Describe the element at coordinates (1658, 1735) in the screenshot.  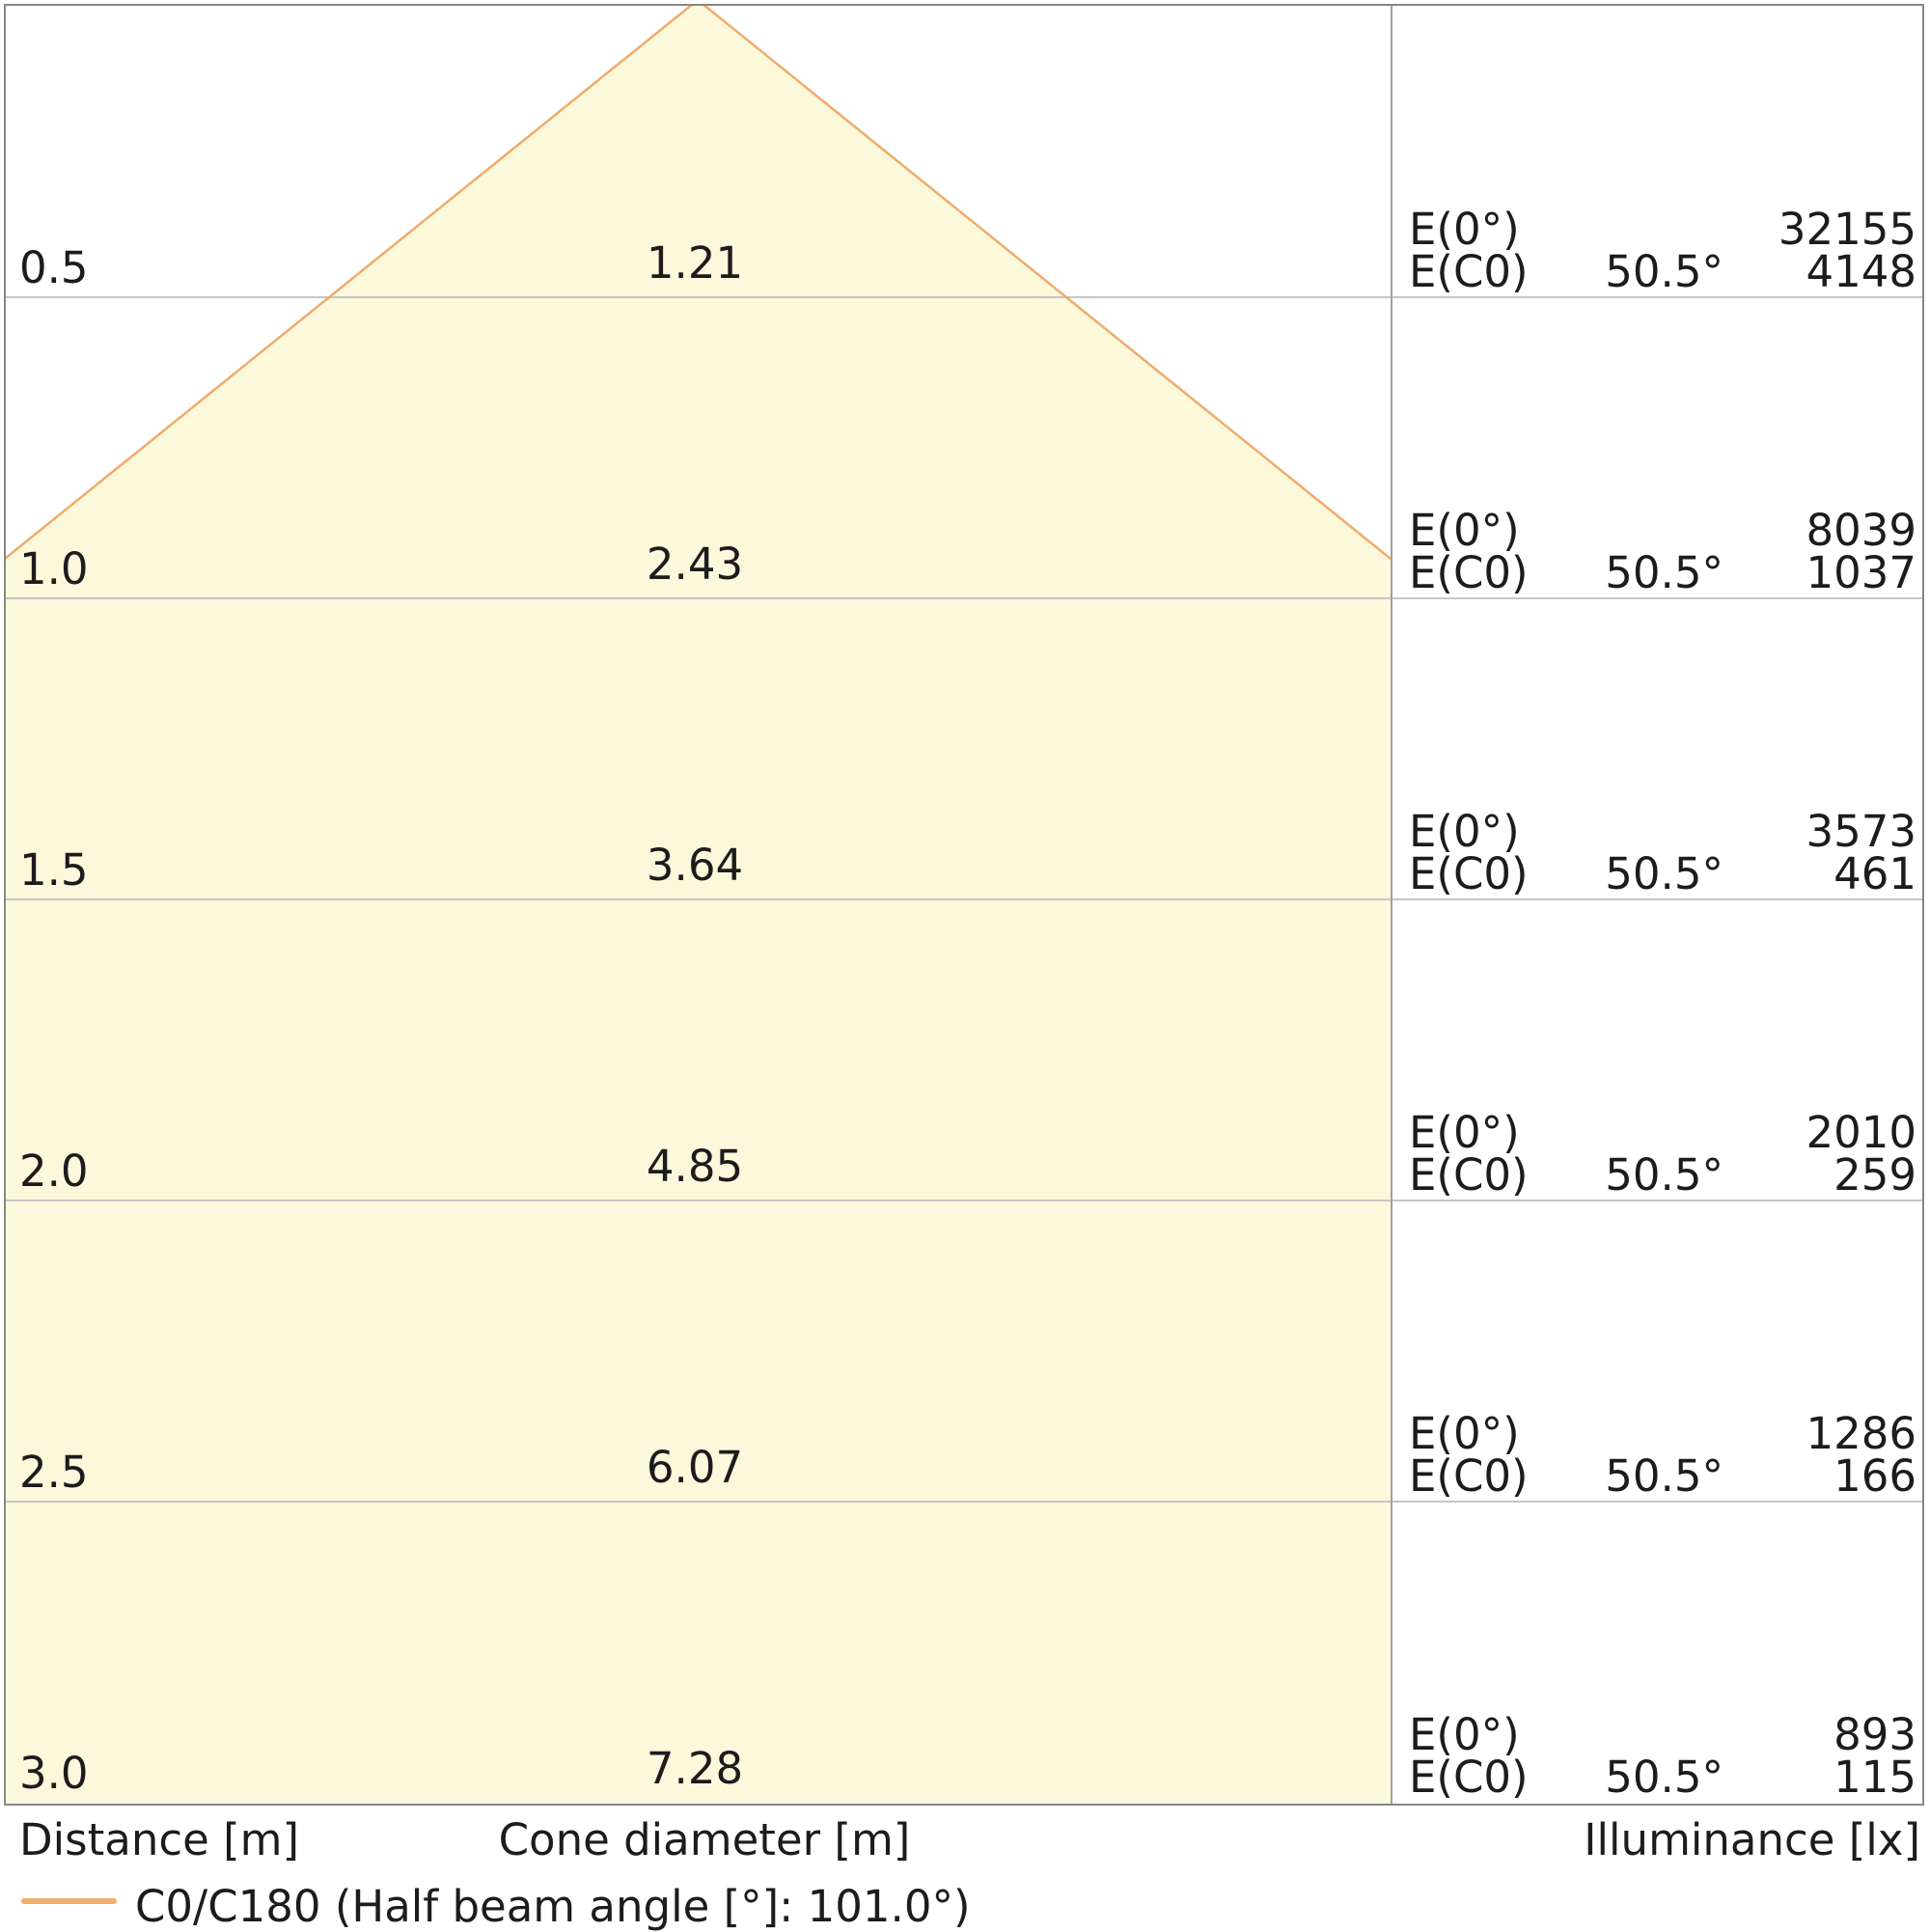
I see `illuminance-e0-row: E(0°) 893` at that location.